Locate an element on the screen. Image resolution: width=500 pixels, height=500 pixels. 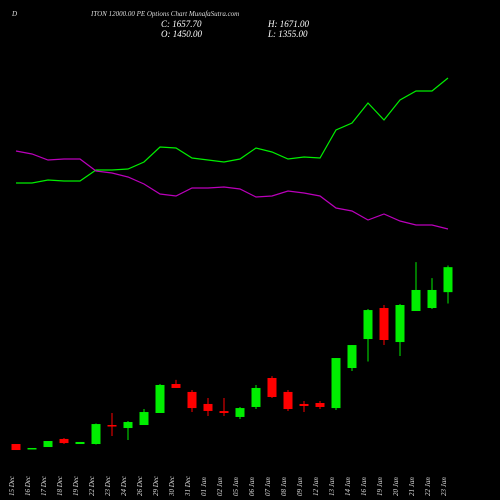
x-tick-label: 17 Dec is located at coordinates (44, 485).